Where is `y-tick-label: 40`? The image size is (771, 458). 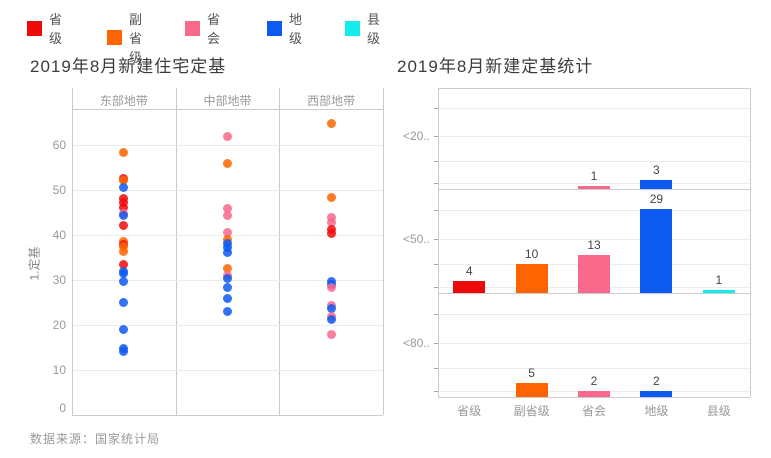
y-tick-label: 40 is located at coordinates (59, 235).